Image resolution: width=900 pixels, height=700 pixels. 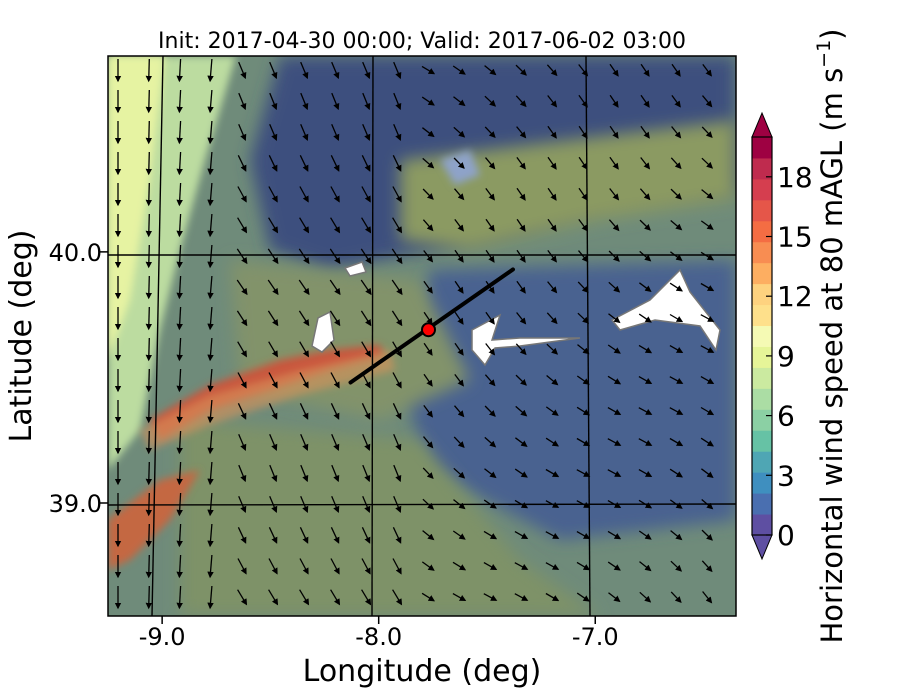 I want to click on colorbar-tick-label: 6, so click(x=786, y=416).